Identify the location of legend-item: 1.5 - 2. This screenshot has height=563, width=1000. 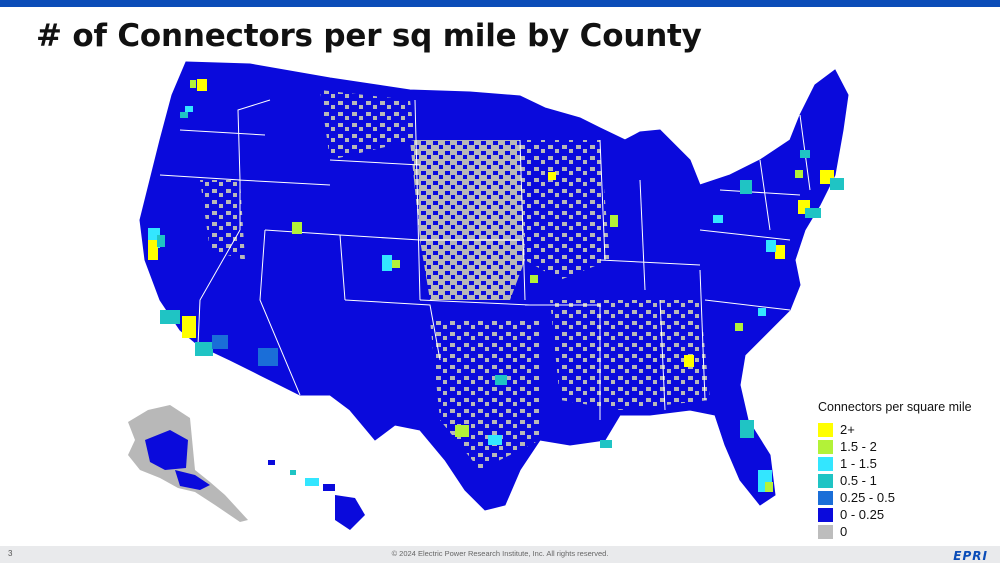
(907, 446).